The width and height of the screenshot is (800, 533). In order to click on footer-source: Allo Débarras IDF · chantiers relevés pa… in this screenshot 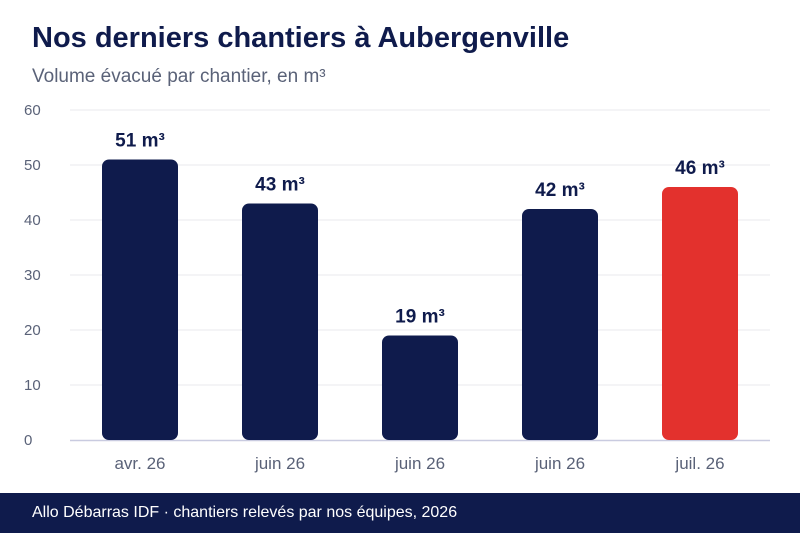, I will do `click(245, 512)`.